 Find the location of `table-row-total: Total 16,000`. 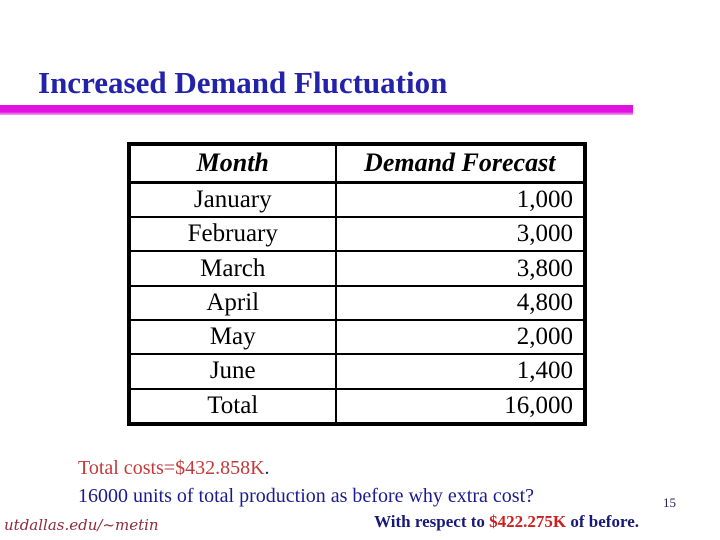

table-row-total: Total 16,000 is located at coordinates (357, 406).